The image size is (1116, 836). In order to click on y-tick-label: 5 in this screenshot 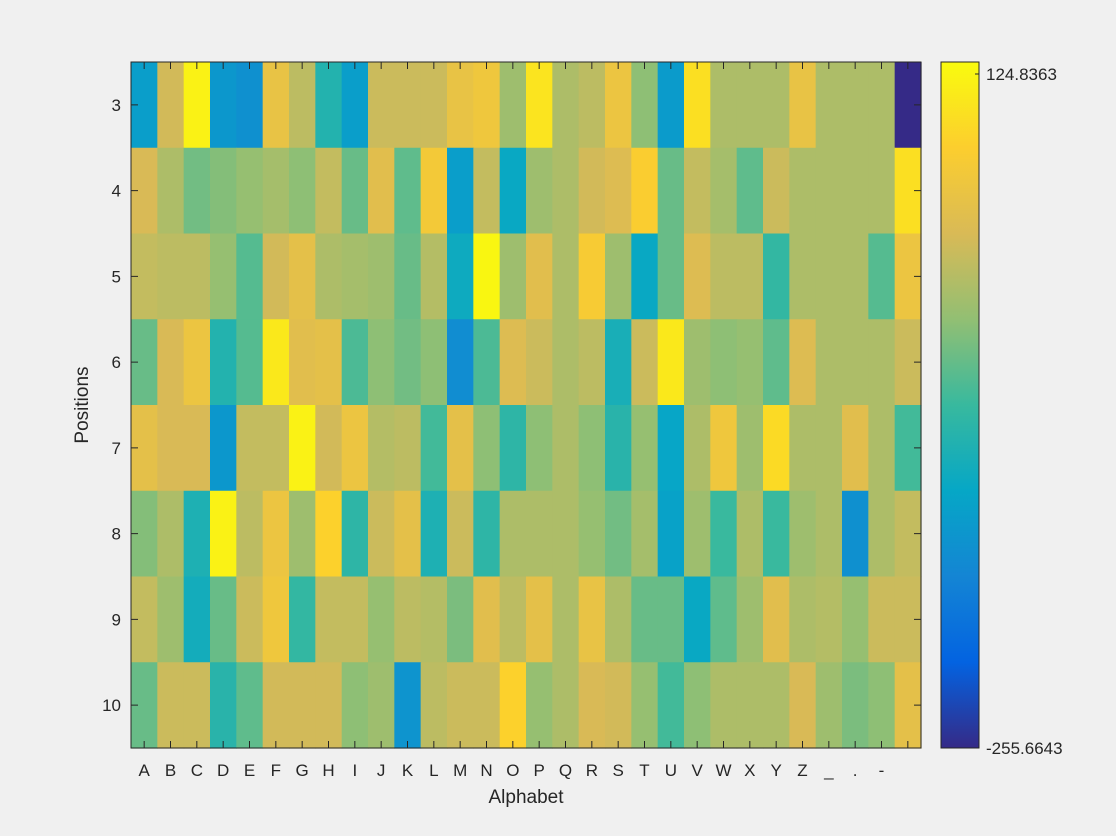, I will do `click(116, 276)`.